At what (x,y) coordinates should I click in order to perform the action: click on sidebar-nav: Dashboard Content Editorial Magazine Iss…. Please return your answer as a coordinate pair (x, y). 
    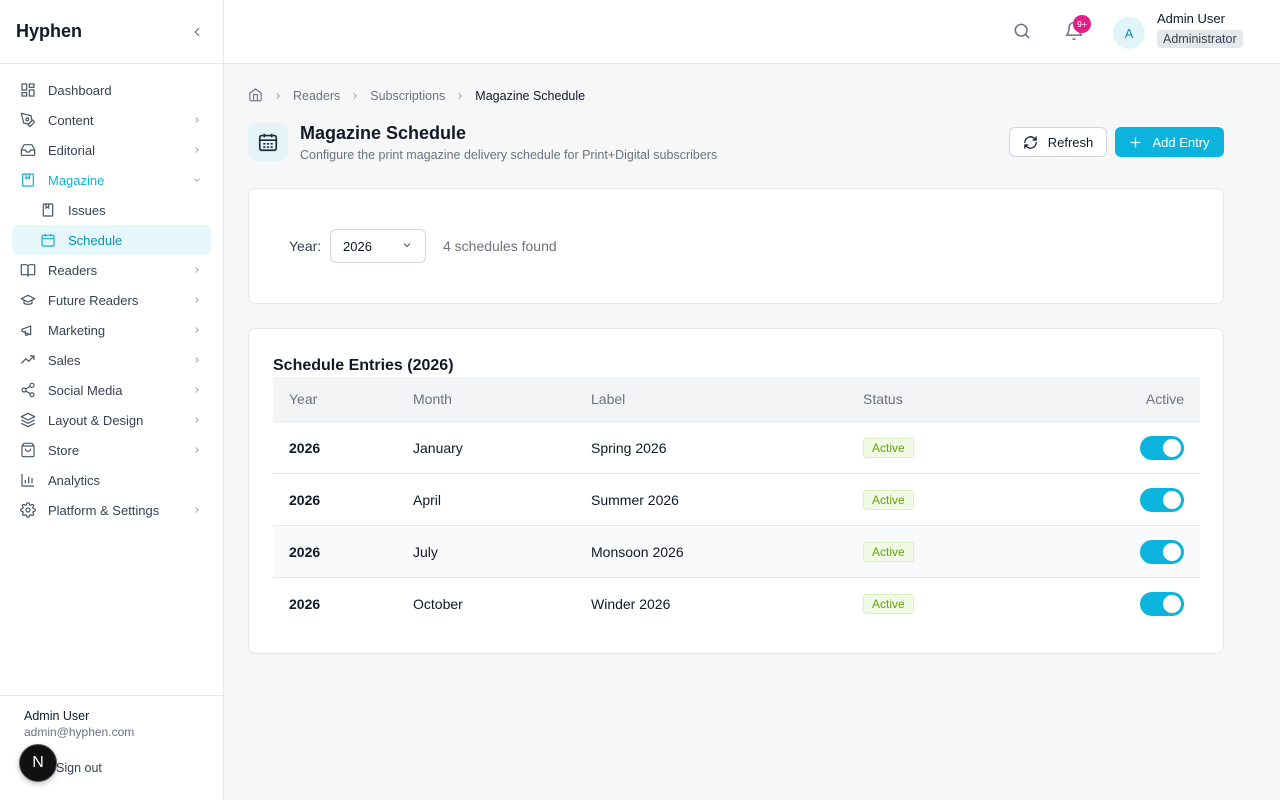
    Looking at the image, I should click on (111, 294).